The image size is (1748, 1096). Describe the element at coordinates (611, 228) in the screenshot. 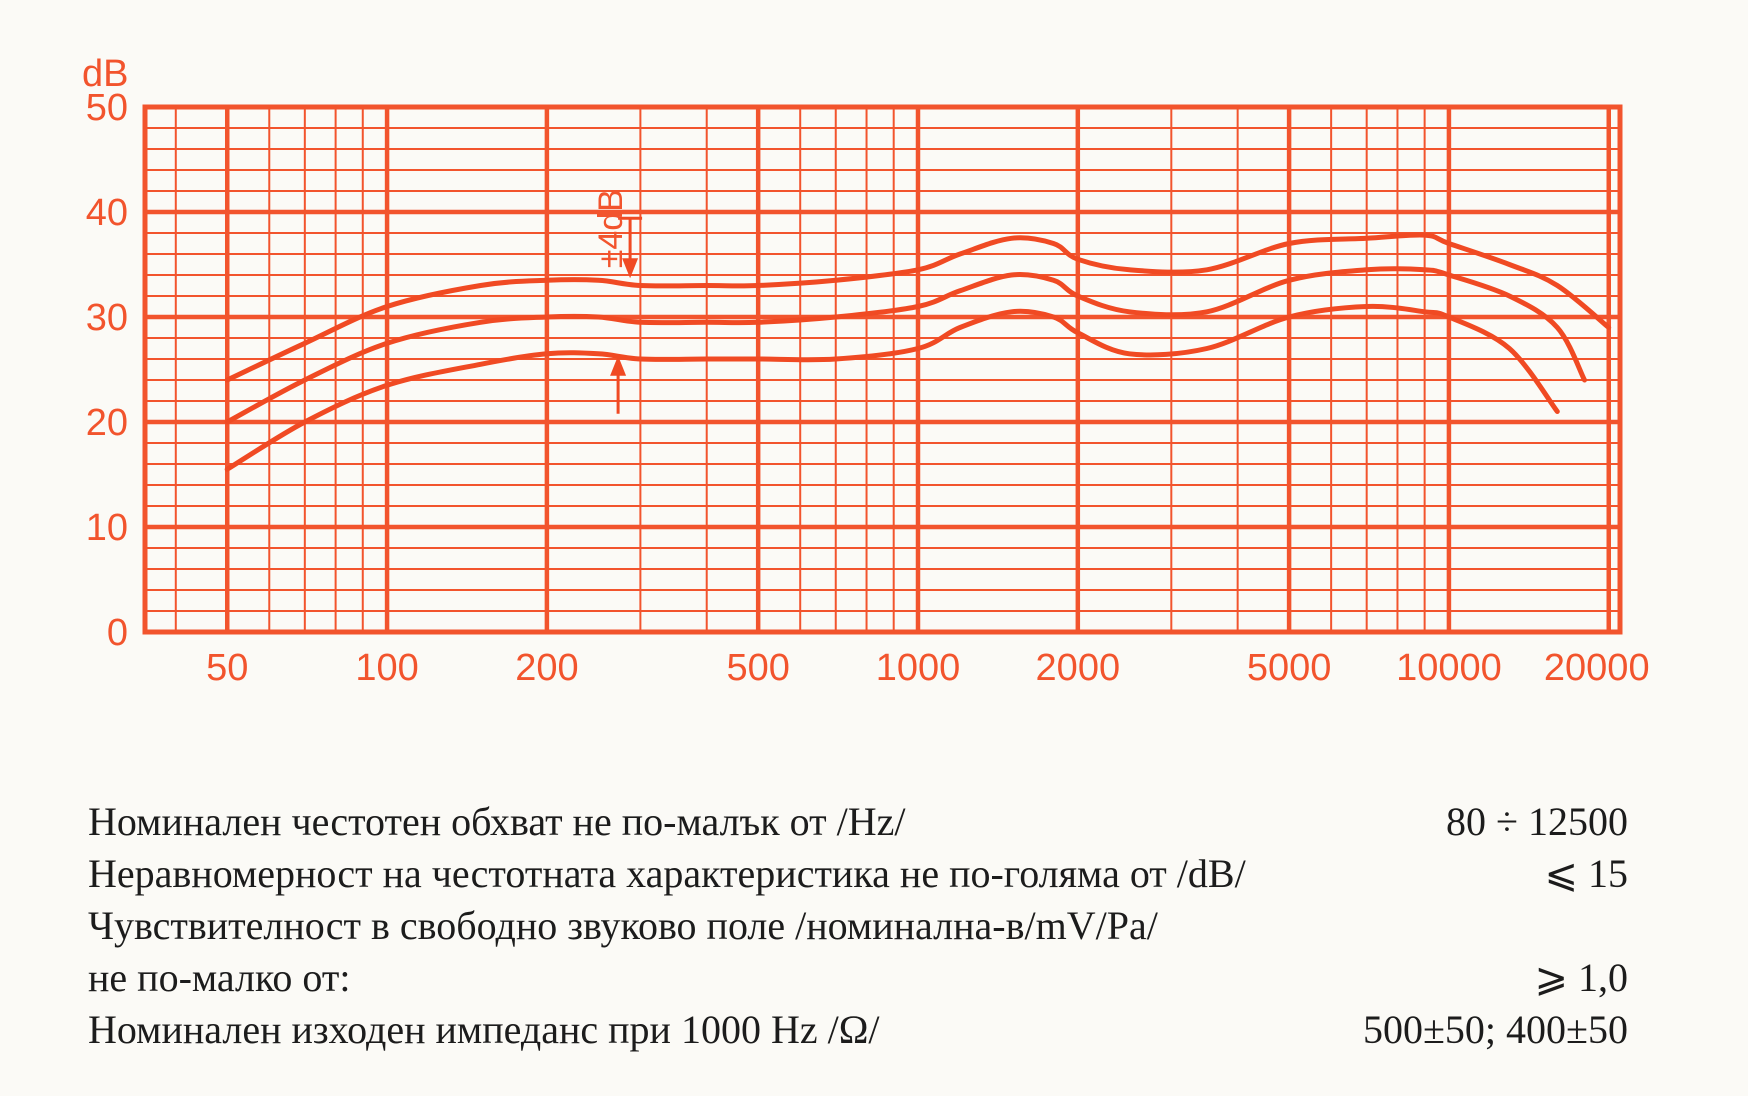

I see `tolerance-label: ±4dB` at that location.